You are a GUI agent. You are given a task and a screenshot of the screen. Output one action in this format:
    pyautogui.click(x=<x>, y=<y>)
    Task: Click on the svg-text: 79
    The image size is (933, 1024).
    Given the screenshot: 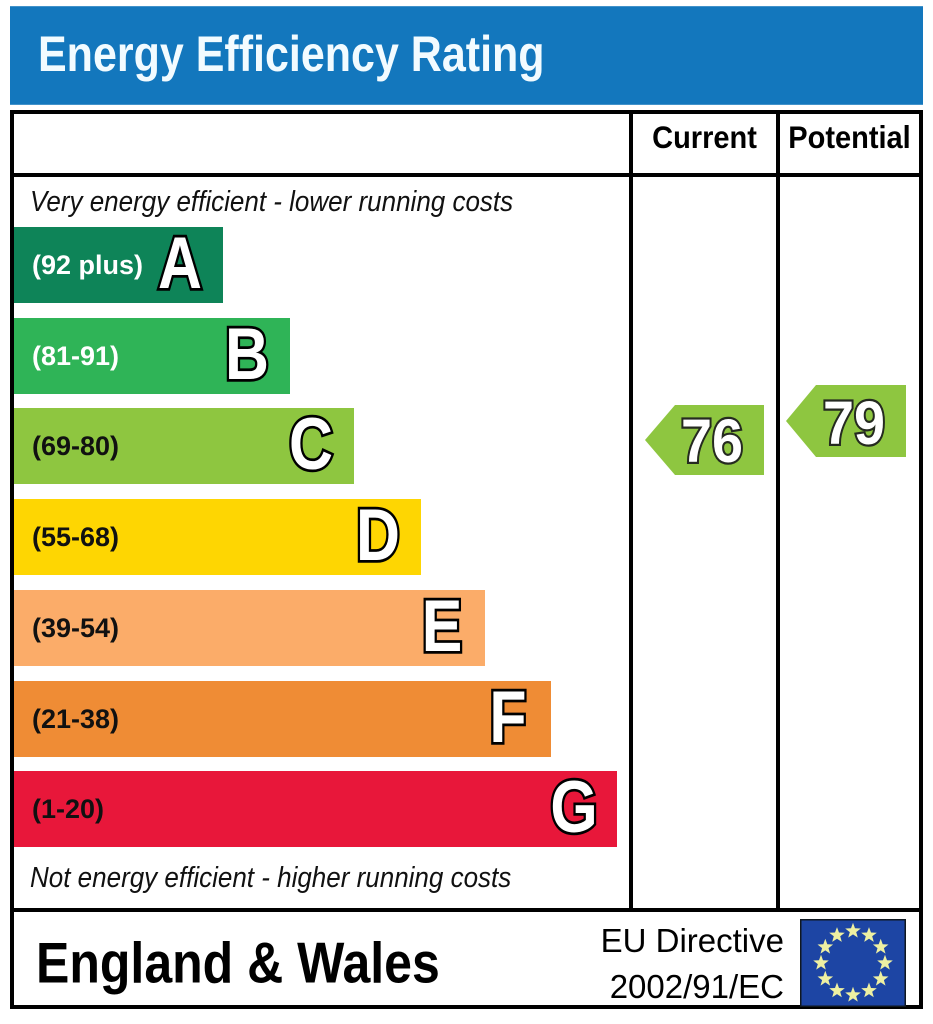 What is the action you would take?
    pyautogui.click(x=854, y=423)
    